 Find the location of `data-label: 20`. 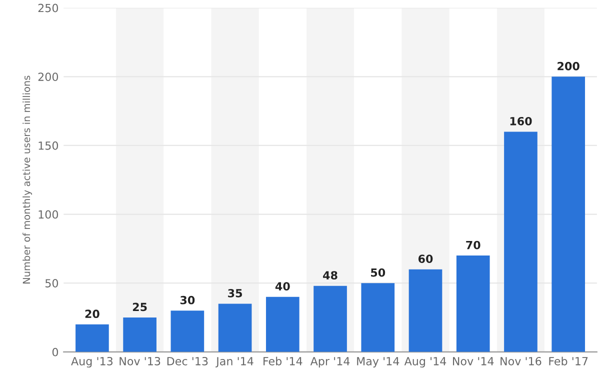

data-label: 20 is located at coordinates (92, 314).